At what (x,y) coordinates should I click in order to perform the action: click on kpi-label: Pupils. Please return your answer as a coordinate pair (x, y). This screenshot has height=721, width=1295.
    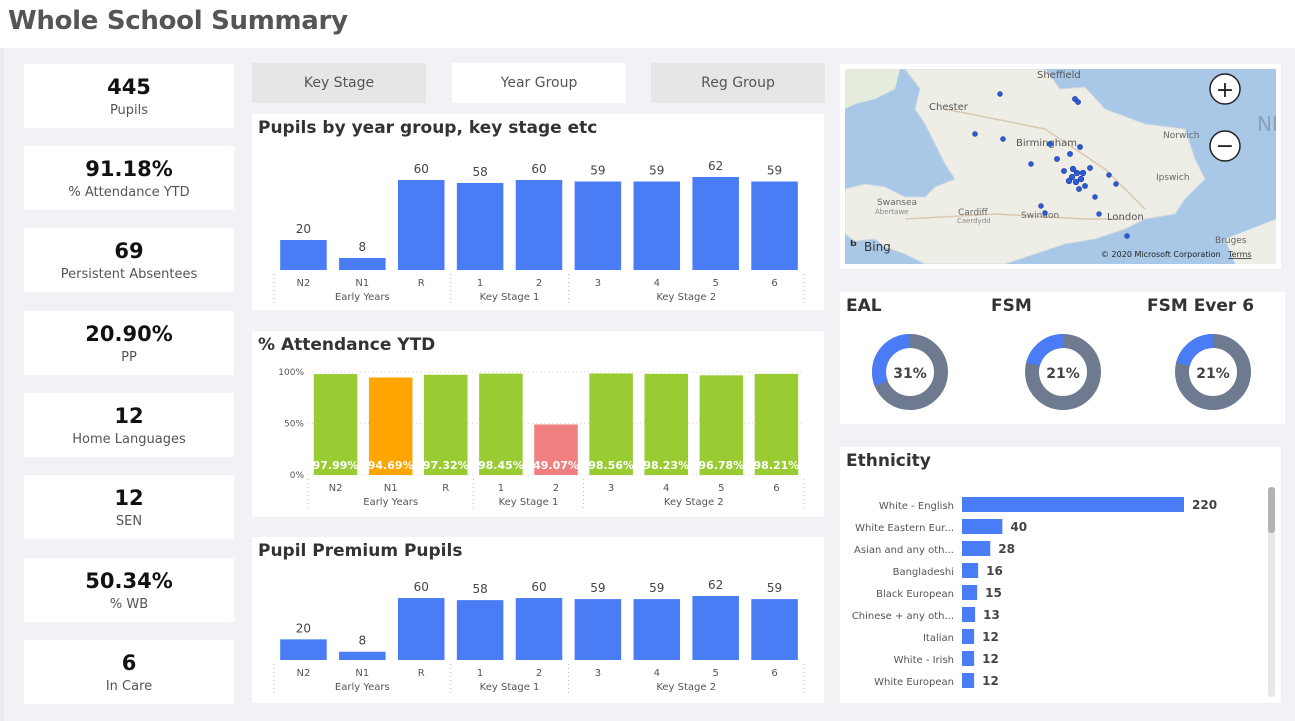
    Looking at the image, I should click on (129, 110).